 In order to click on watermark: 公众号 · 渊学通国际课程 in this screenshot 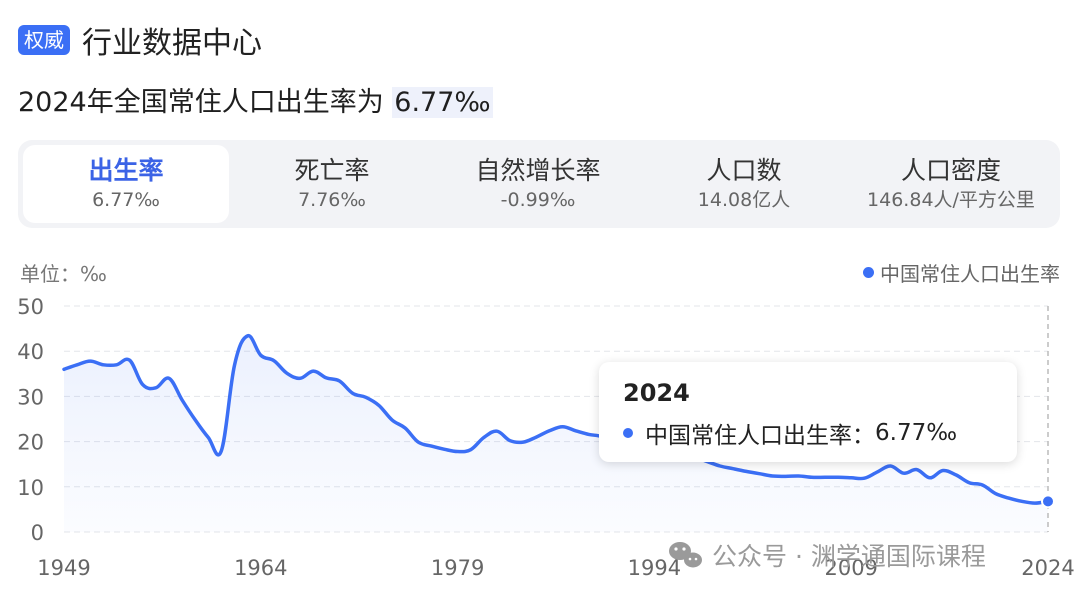, I will do `click(827, 556)`.